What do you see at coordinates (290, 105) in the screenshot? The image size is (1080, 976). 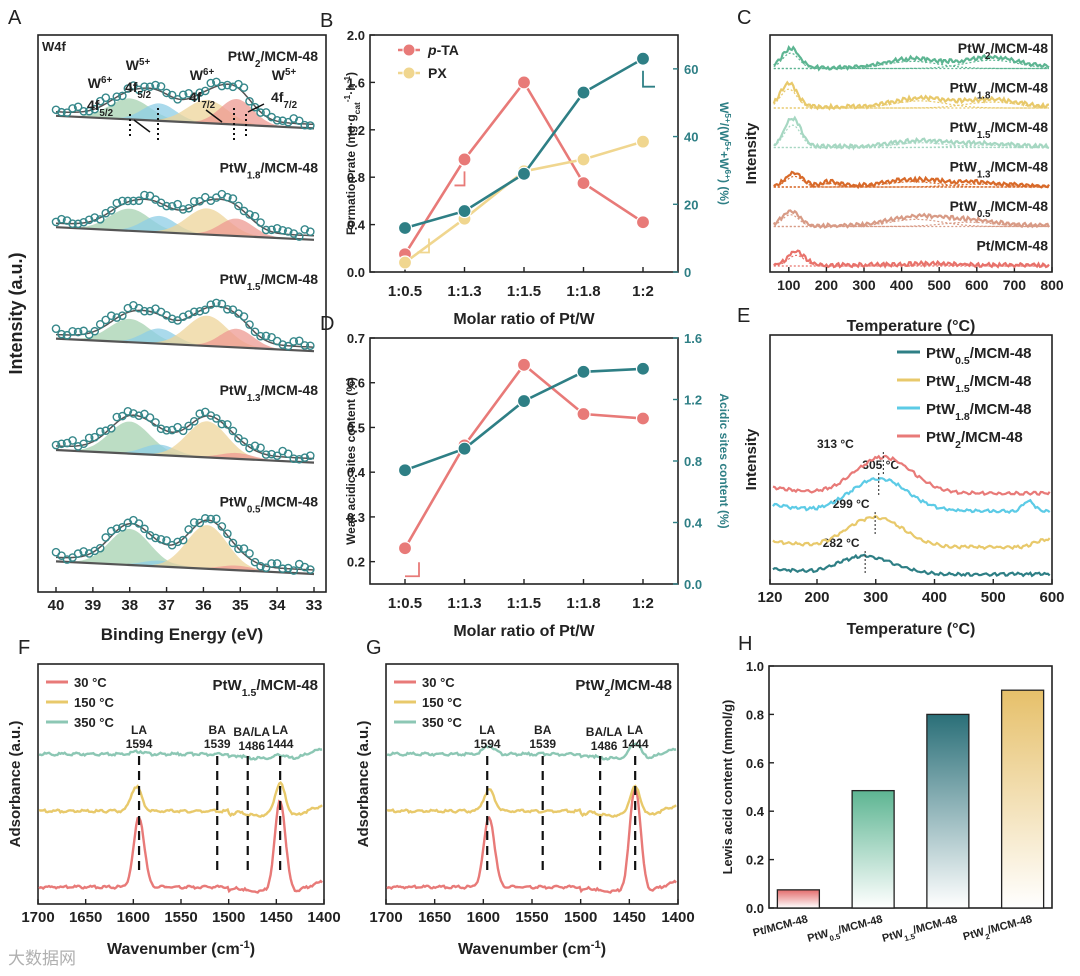 I see `text-span: 7/2` at bounding box center [290, 105].